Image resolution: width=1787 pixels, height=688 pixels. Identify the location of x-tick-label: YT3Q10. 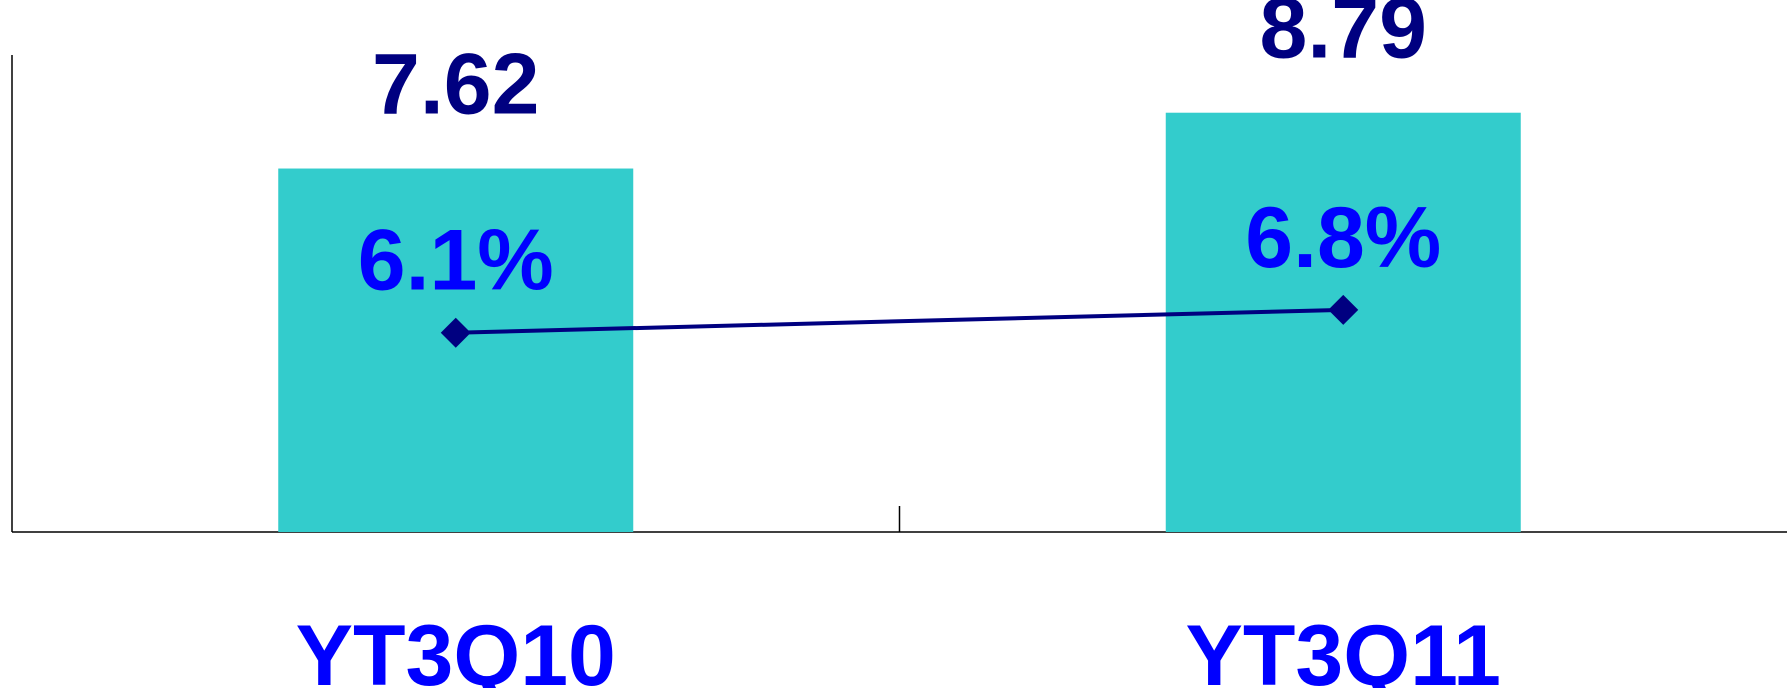
(456, 648).